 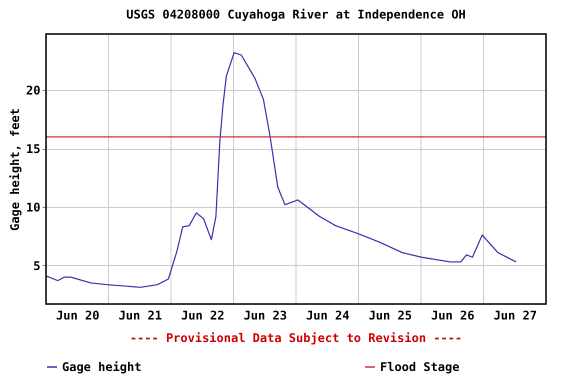 I want to click on x-tick-label: Jun 25, so click(x=390, y=315).